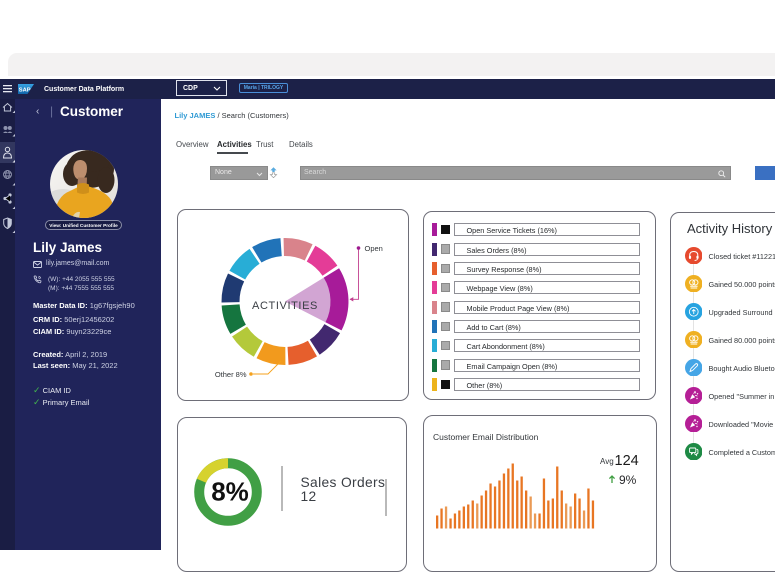 Image resolution: width=775 pixels, height=572 pixels. I want to click on svg-text: ACTIVITIES, so click(285, 306).